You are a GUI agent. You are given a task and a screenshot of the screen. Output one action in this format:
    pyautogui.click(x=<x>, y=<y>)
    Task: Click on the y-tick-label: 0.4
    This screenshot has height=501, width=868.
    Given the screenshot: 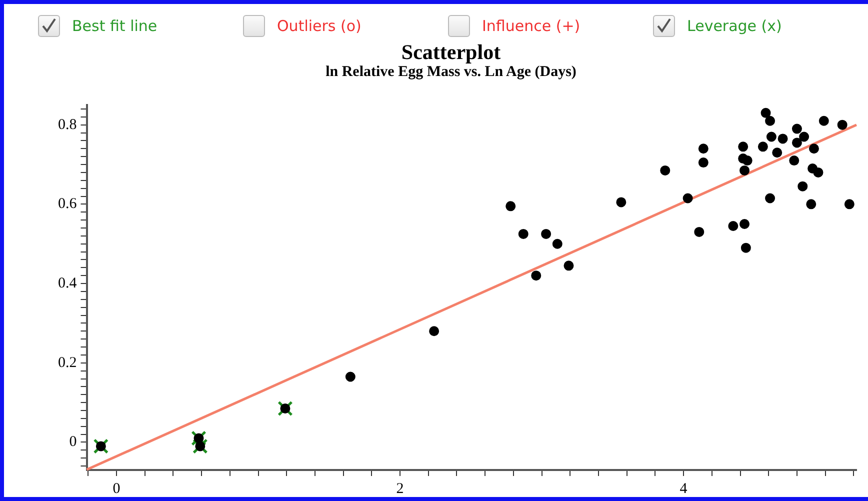 What is the action you would take?
    pyautogui.click(x=68, y=283)
    